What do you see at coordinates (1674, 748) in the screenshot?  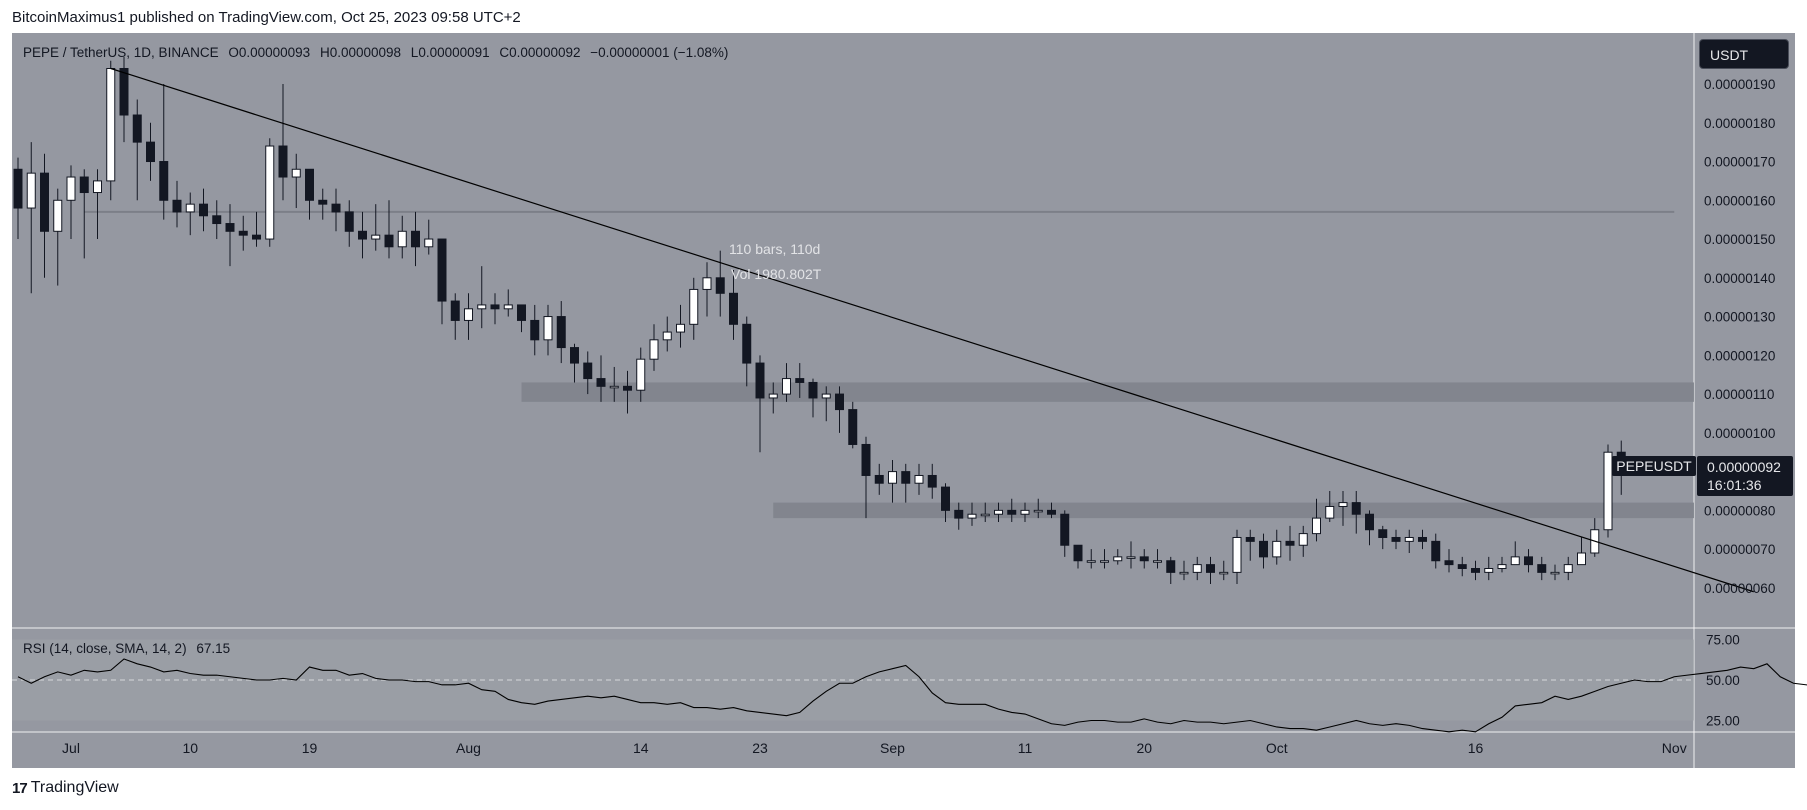 I see `time-tick-label: Nov` at bounding box center [1674, 748].